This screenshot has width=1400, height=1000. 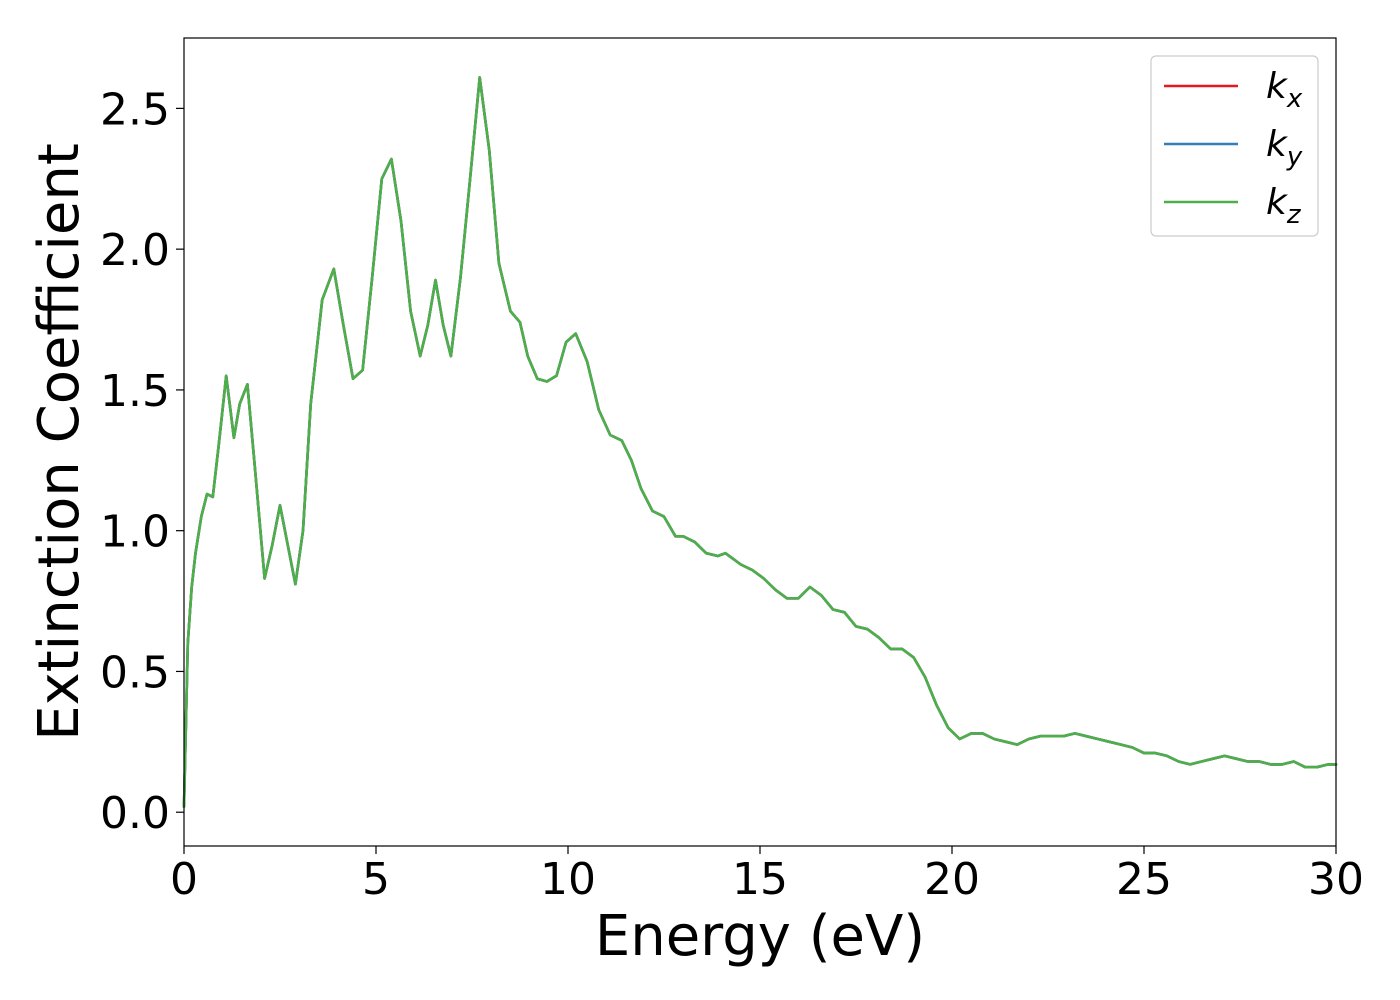 I want to click on x-axis-label: Energy (eV), so click(x=760, y=936).